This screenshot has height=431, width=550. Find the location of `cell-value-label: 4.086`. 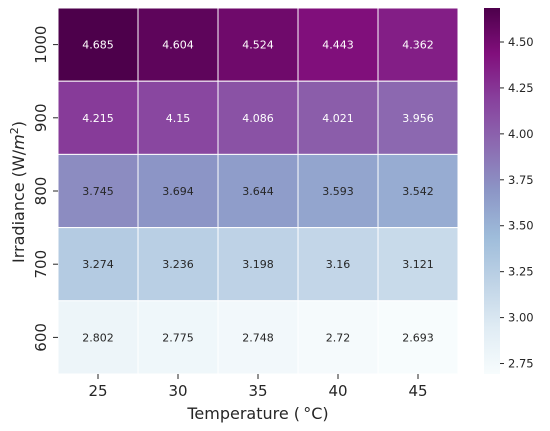

cell-value-label: 4.086 is located at coordinates (258, 118).